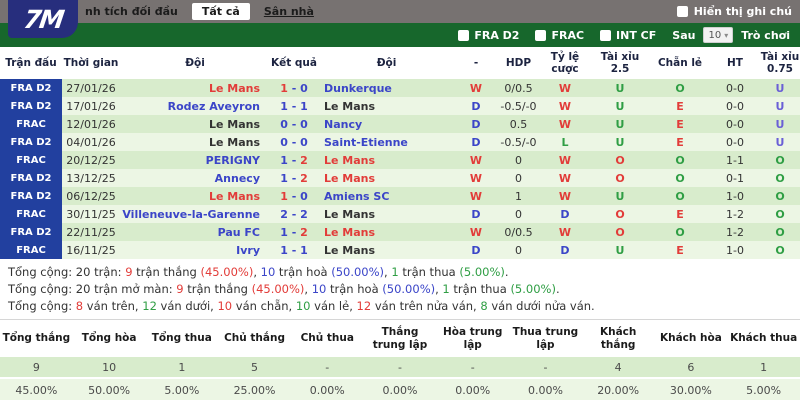 This screenshot has width=800, height=400. What do you see at coordinates (400, 124) in the screenshot?
I see `match-row: FRAC 12/01/26 Le Mans 0 - 0 Nancy D 0.5 W U E 0-0 U` at bounding box center [400, 124].